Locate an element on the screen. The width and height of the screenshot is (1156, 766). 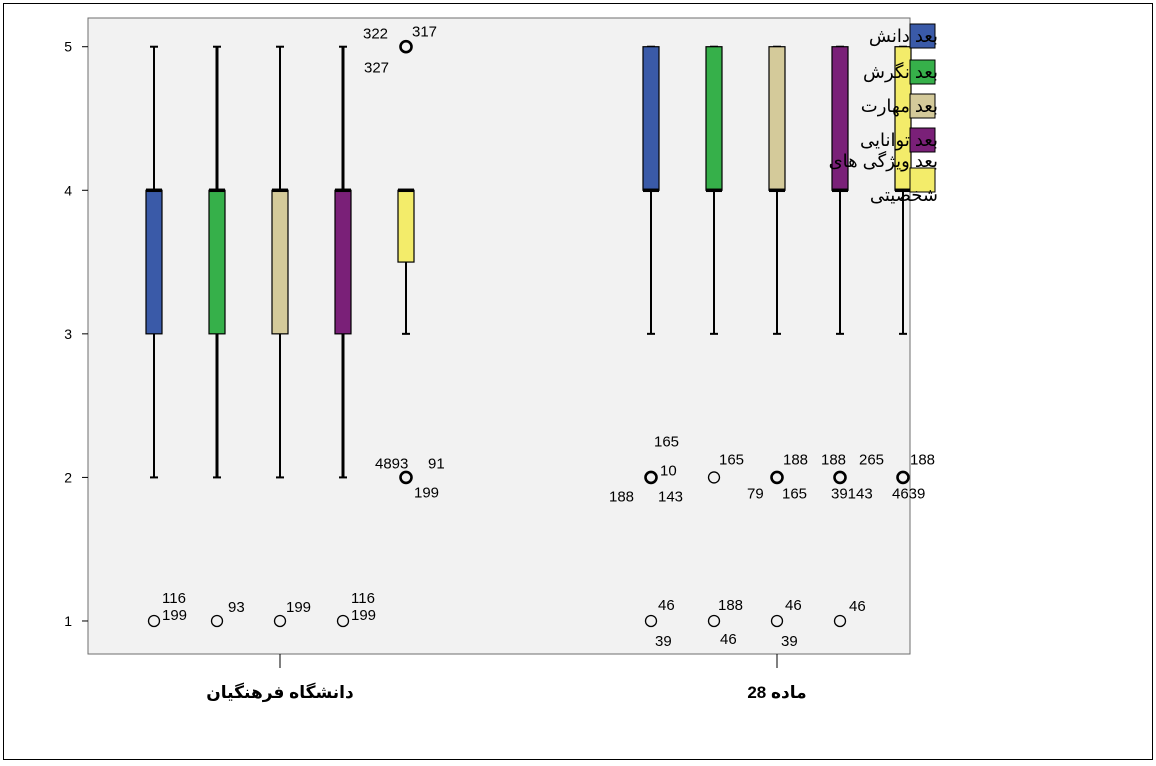
legend-label: بعد مهارت is located at coordinates (899, 106).